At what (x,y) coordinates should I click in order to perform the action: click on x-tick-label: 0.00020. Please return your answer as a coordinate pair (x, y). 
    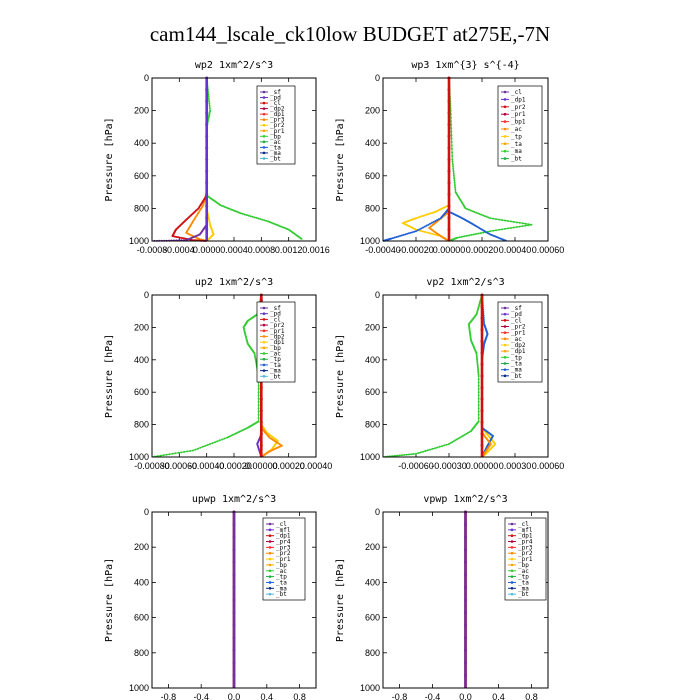
    Looking at the image, I should click on (288, 466).